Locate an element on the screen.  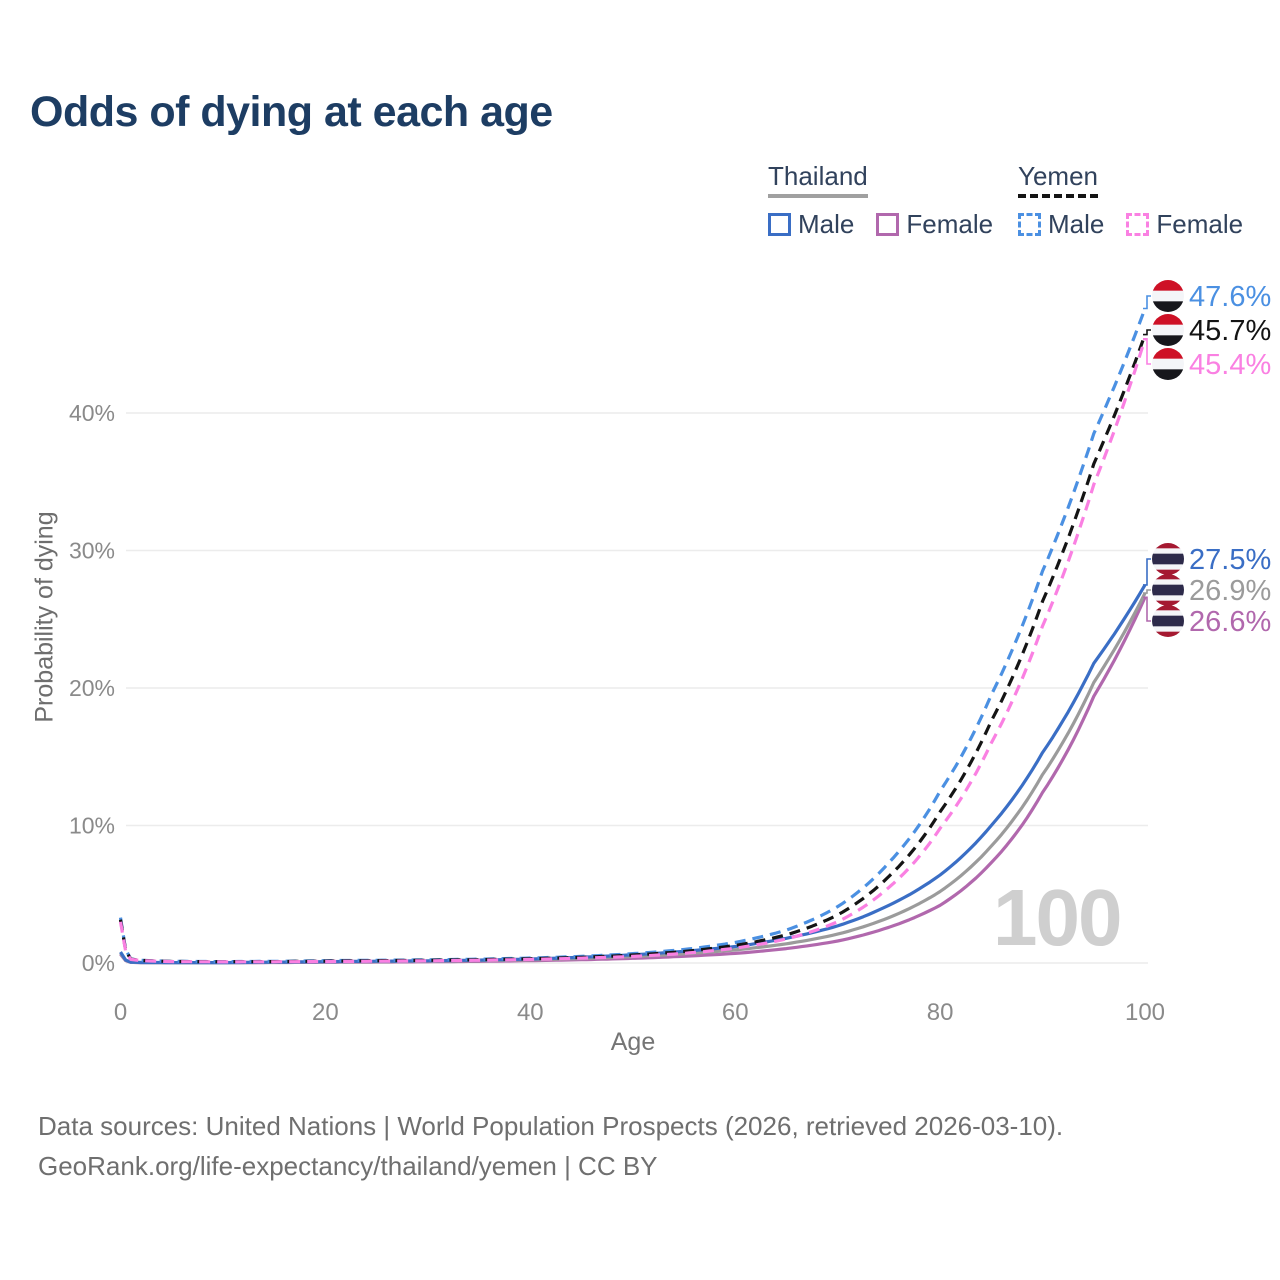
end-label-connector-yemen-both is located at coordinates (1147, 332).